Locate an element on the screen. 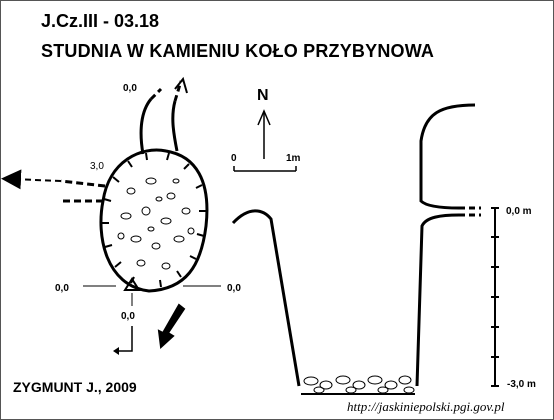 The height and width of the screenshot is (420, 554). plan-wall-hachures is located at coordinates (154, 220).